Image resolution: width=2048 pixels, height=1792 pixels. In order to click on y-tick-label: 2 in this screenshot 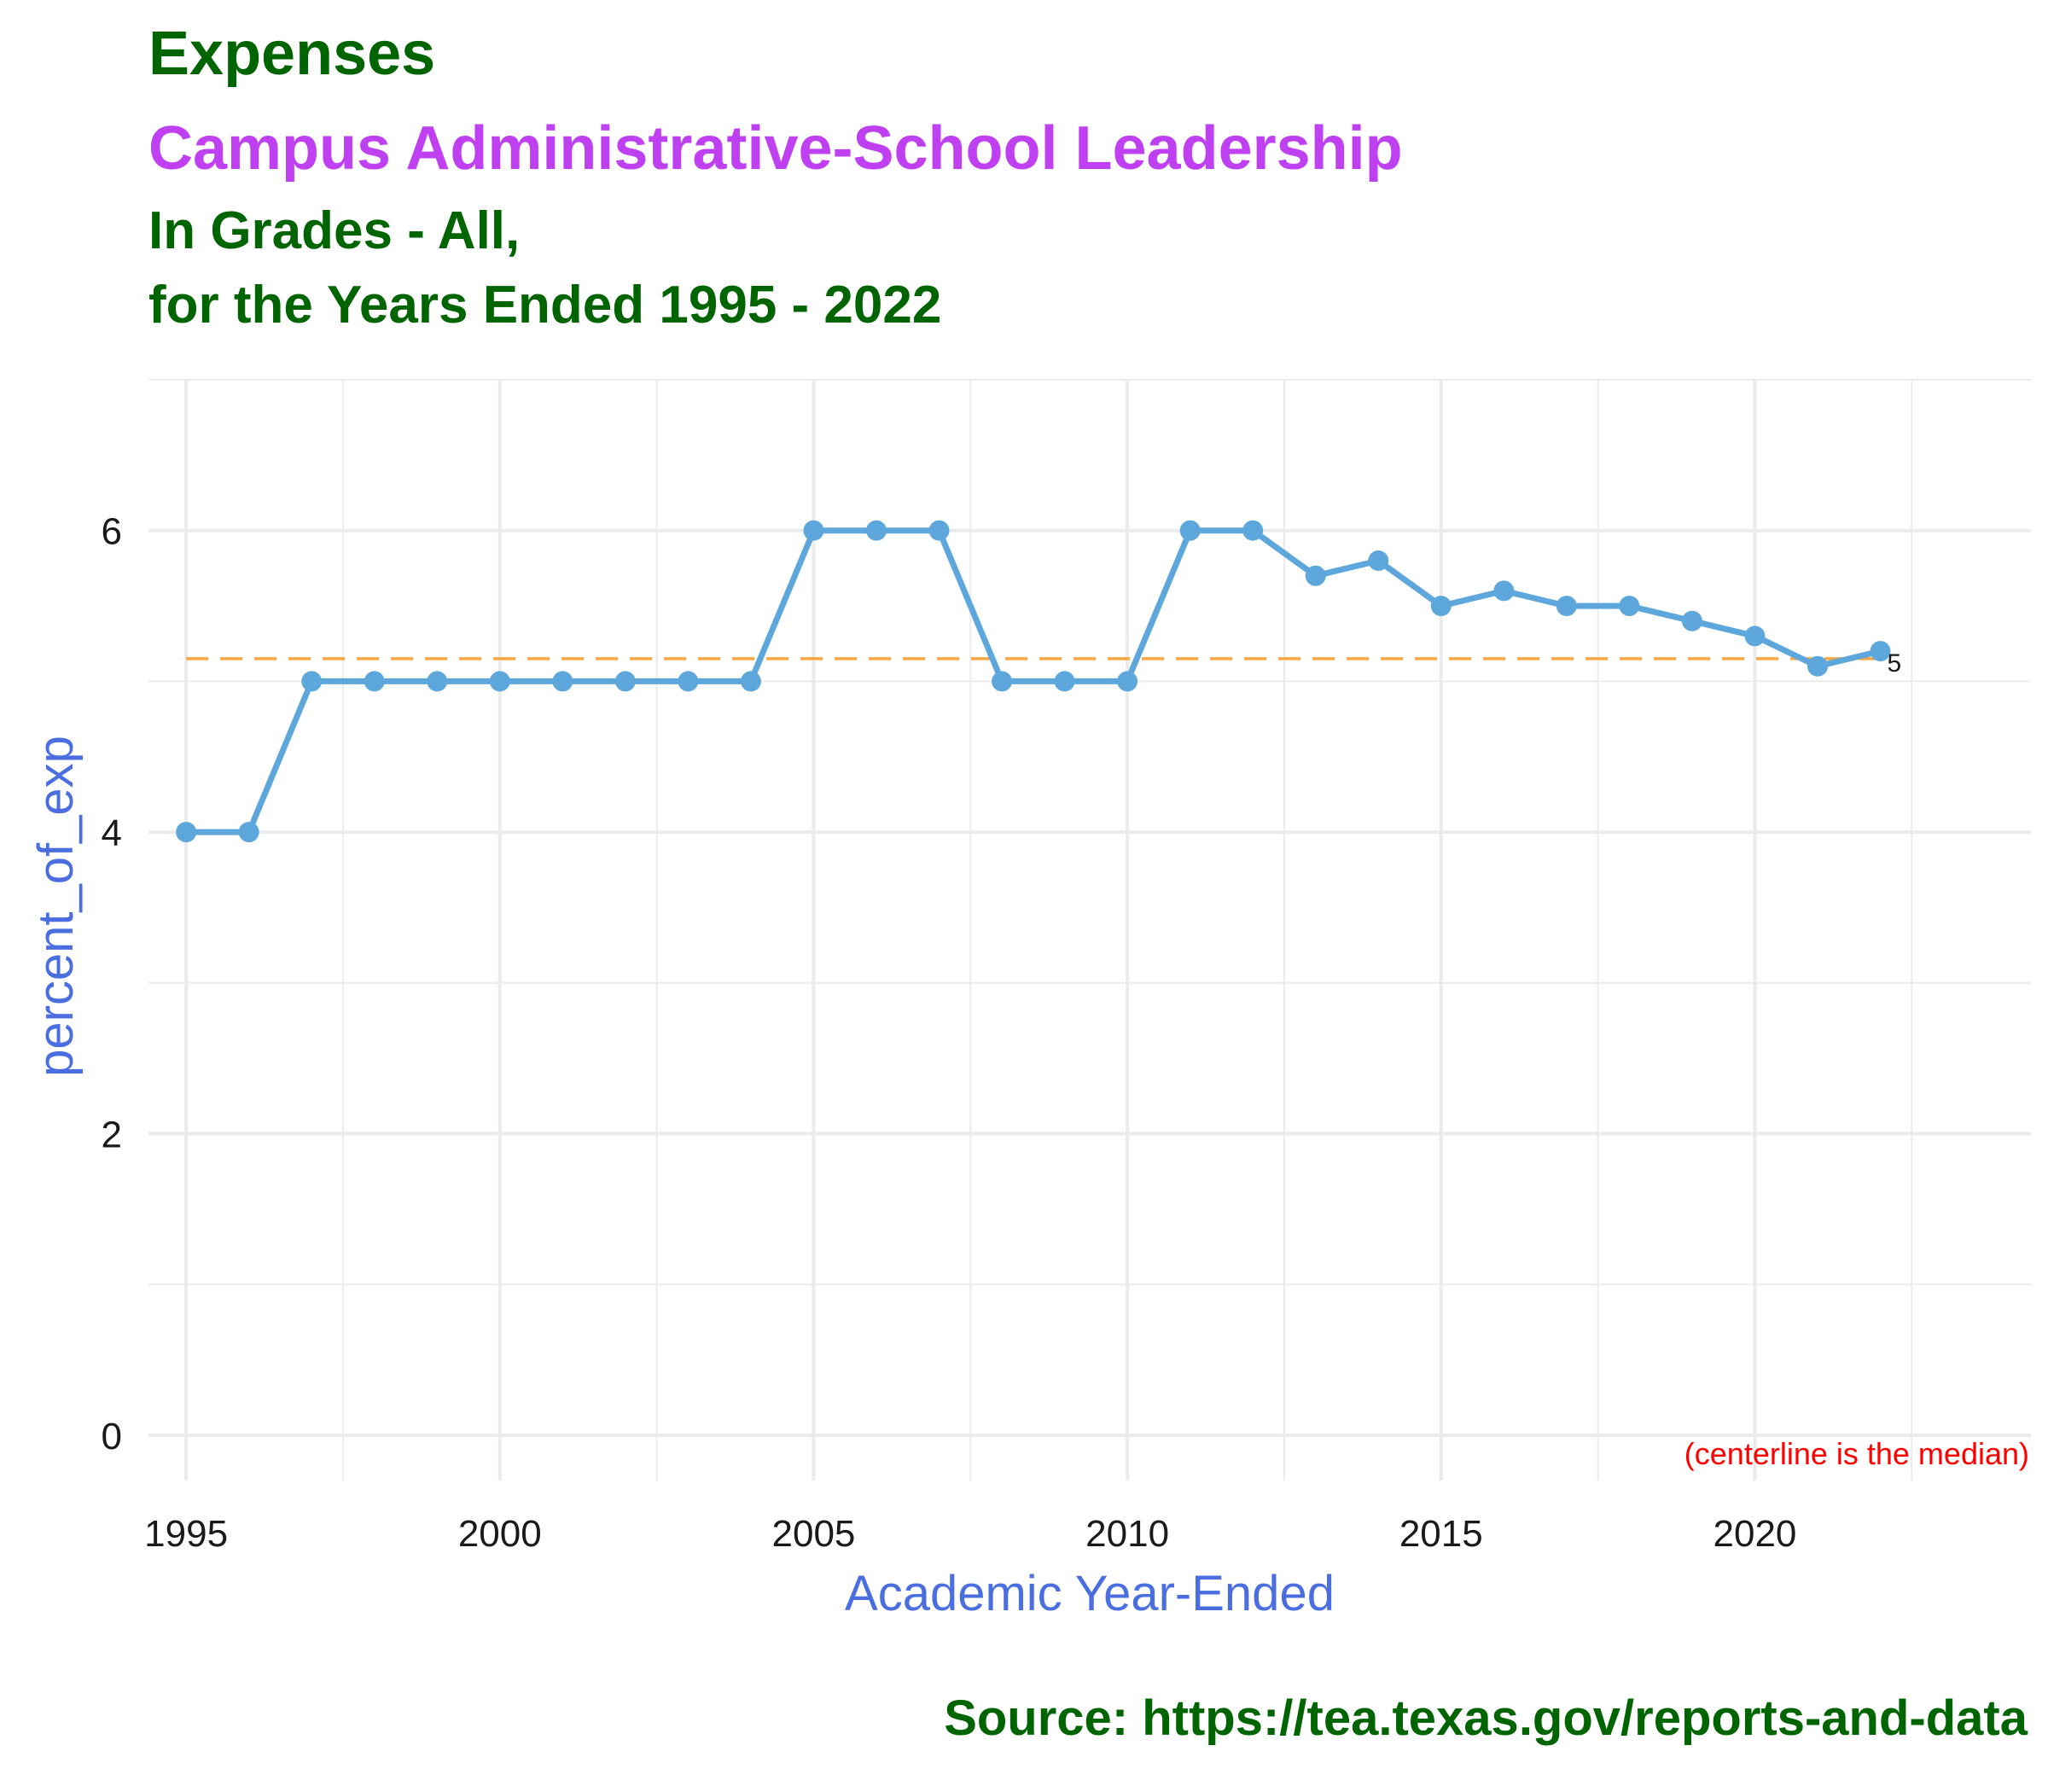, I will do `click(112, 1135)`.